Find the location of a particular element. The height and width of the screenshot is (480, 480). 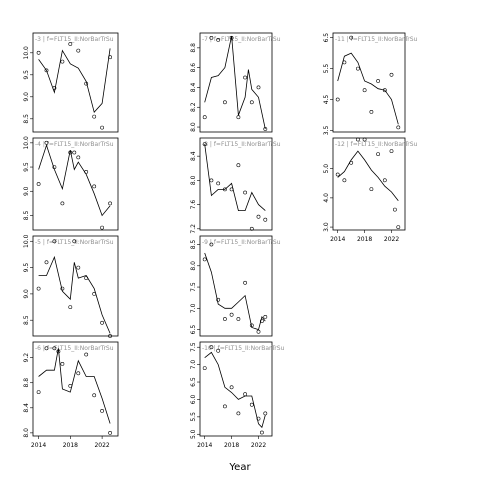

panel-label: -12 | f=FLT15_II:NorBarTrSu is located at coordinates (376, 144).